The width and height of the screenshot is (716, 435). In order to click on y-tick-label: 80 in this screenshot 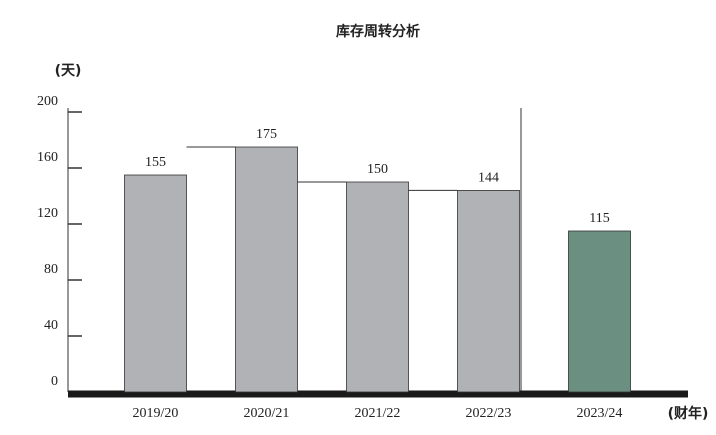, I will do `click(51, 269)`.